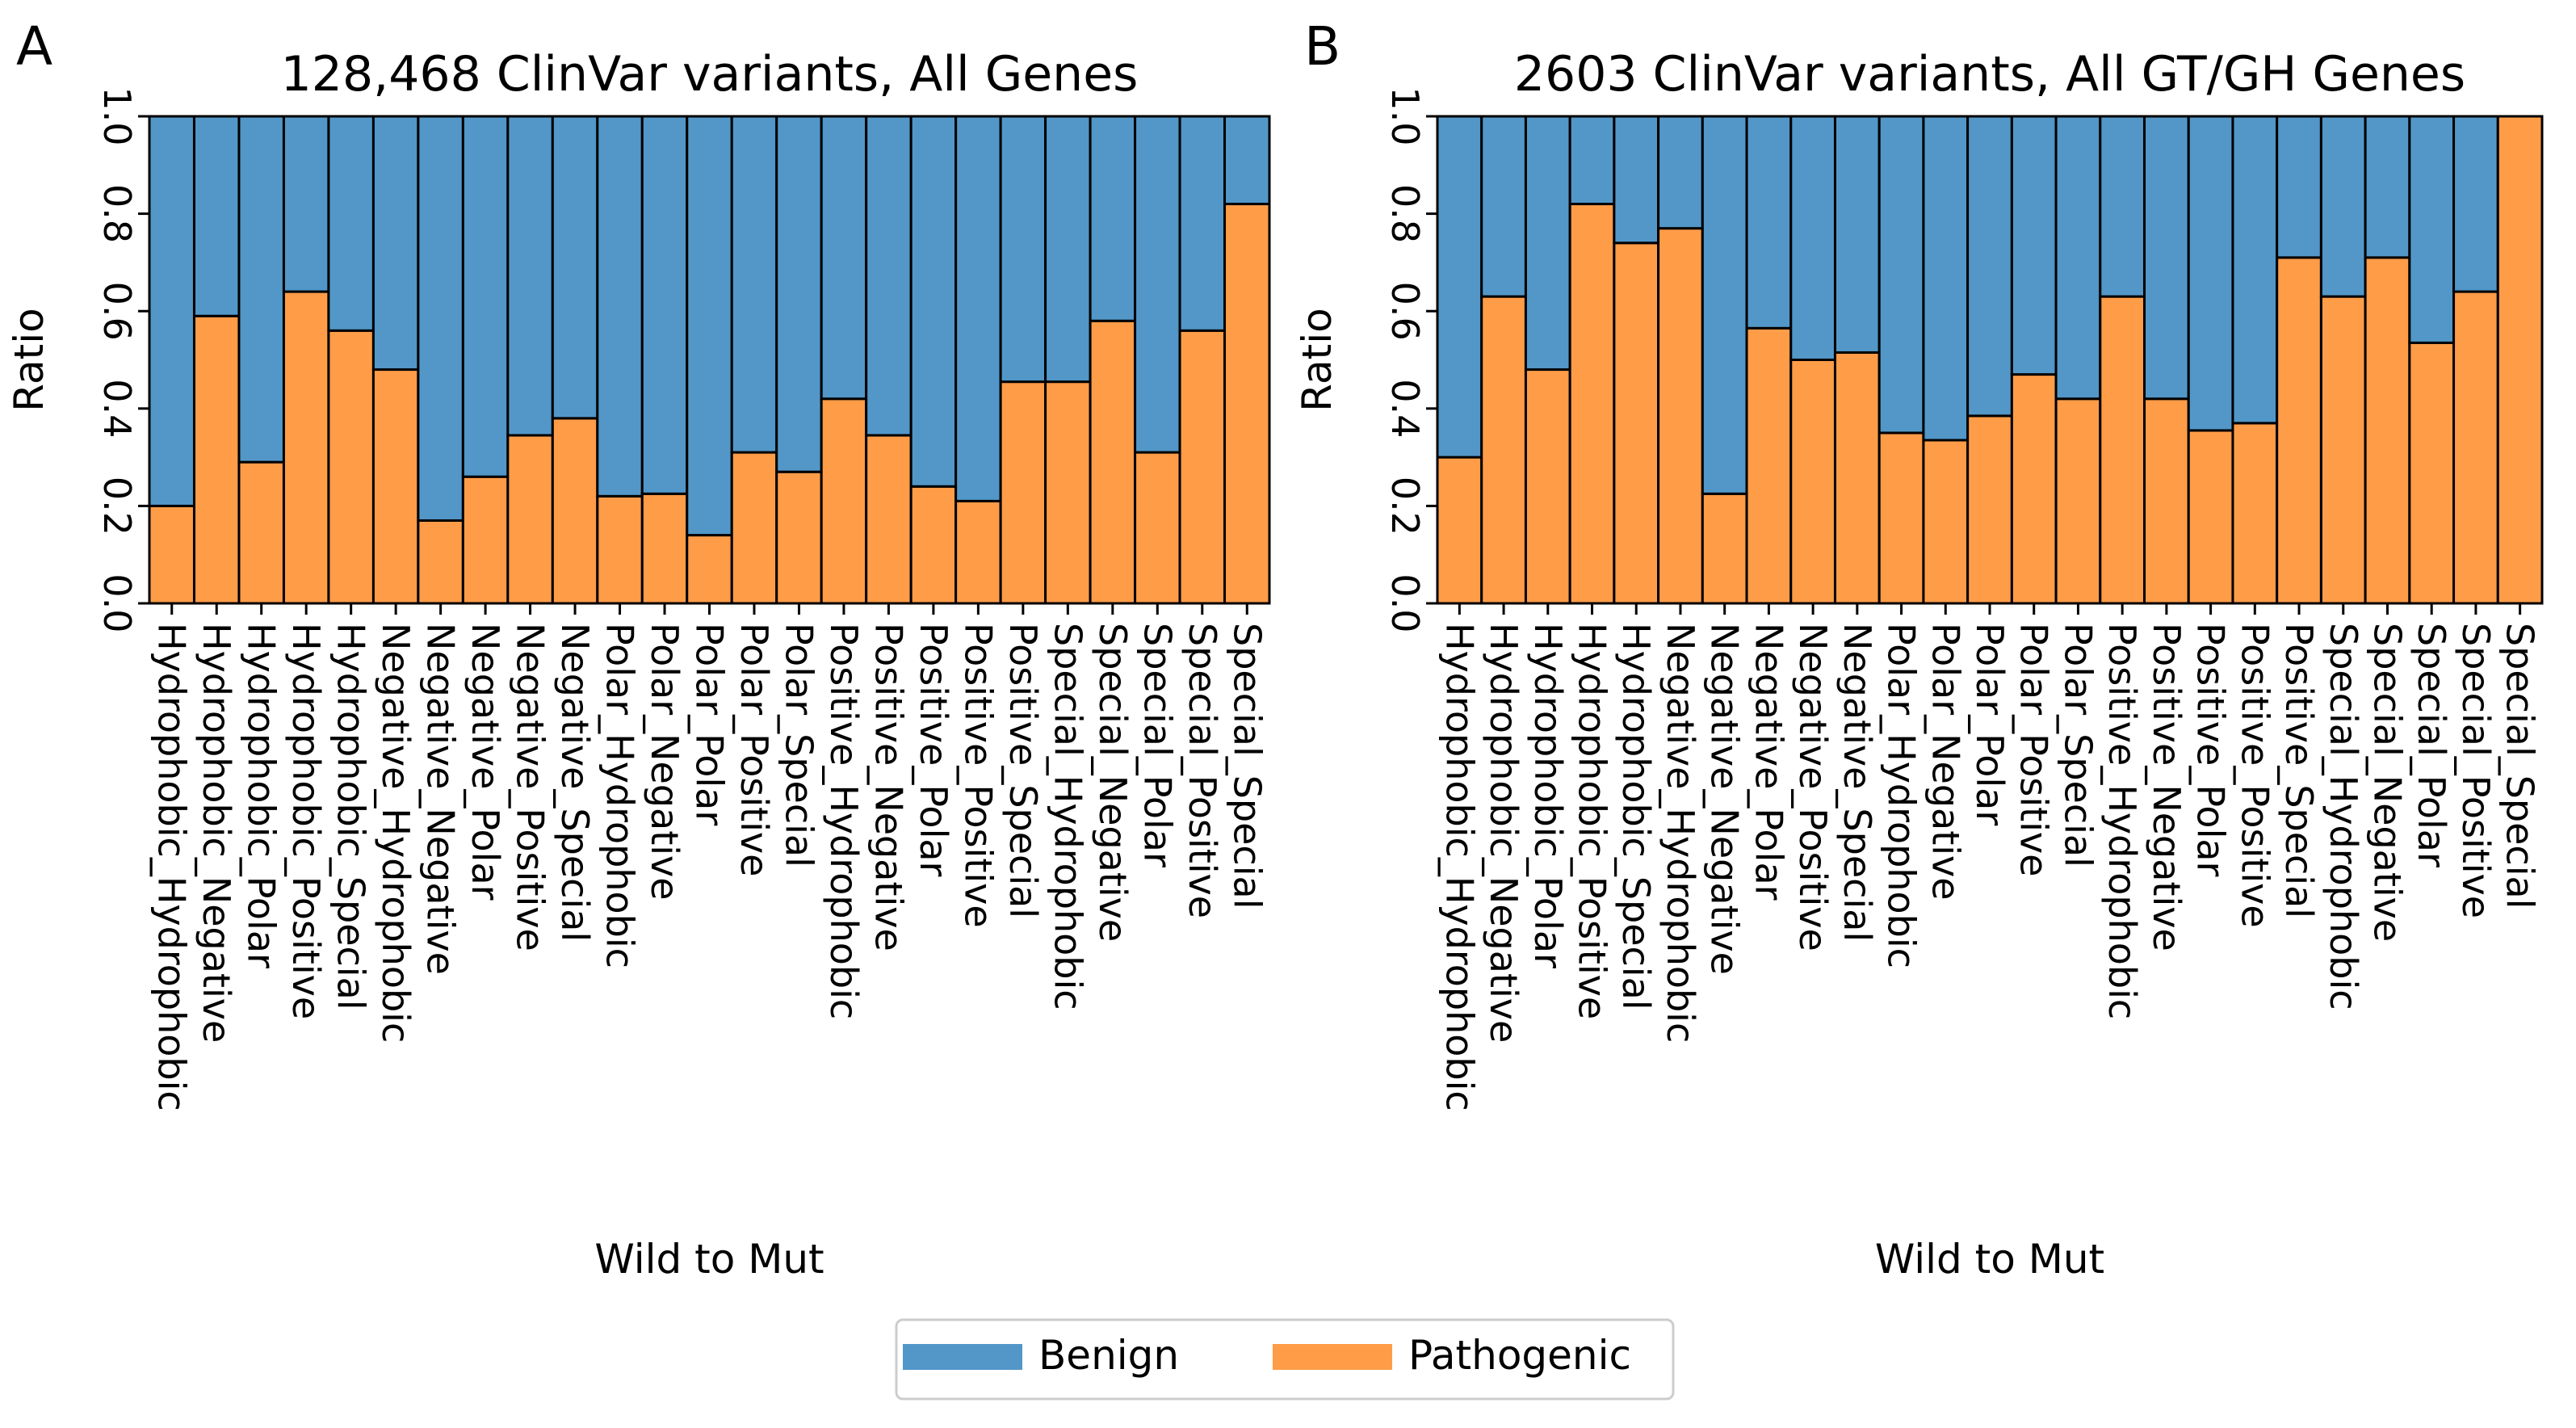 The height and width of the screenshot is (1428, 2576). What do you see at coordinates (2034, 489) in the screenshot?
I see `bar-pathogenic-polar-positive` at bounding box center [2034, 489].